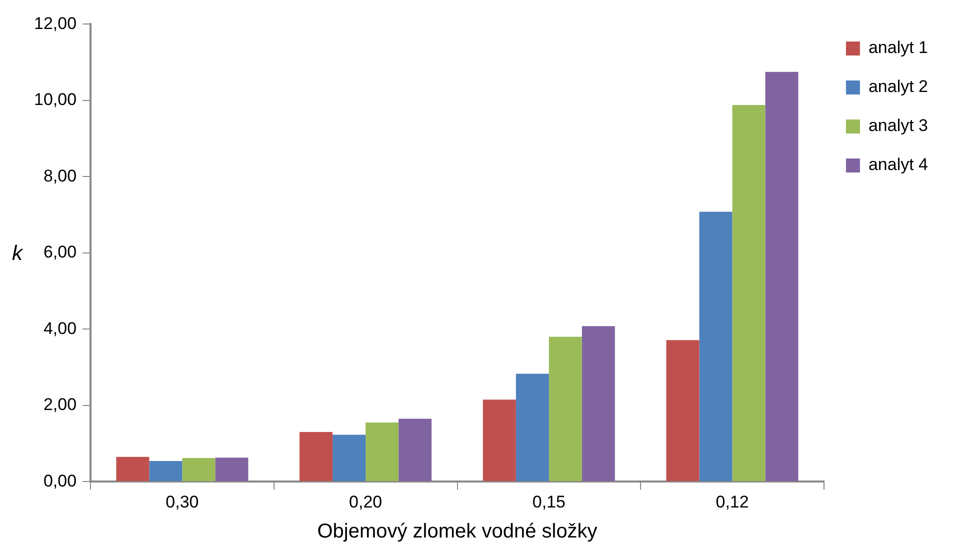 The image size is (955, 559). What do you see at coordinates (898, 126) in the screenshot?
I see `legend-label: analyt 3` at bounding box center [898, 126].